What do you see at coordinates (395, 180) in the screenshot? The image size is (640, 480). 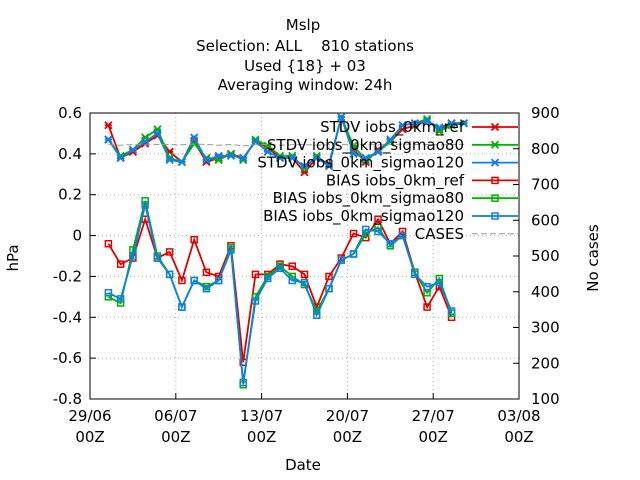 I see `legend-label: BIAS iobs_0km_ref` at bounding box center [395, 180].